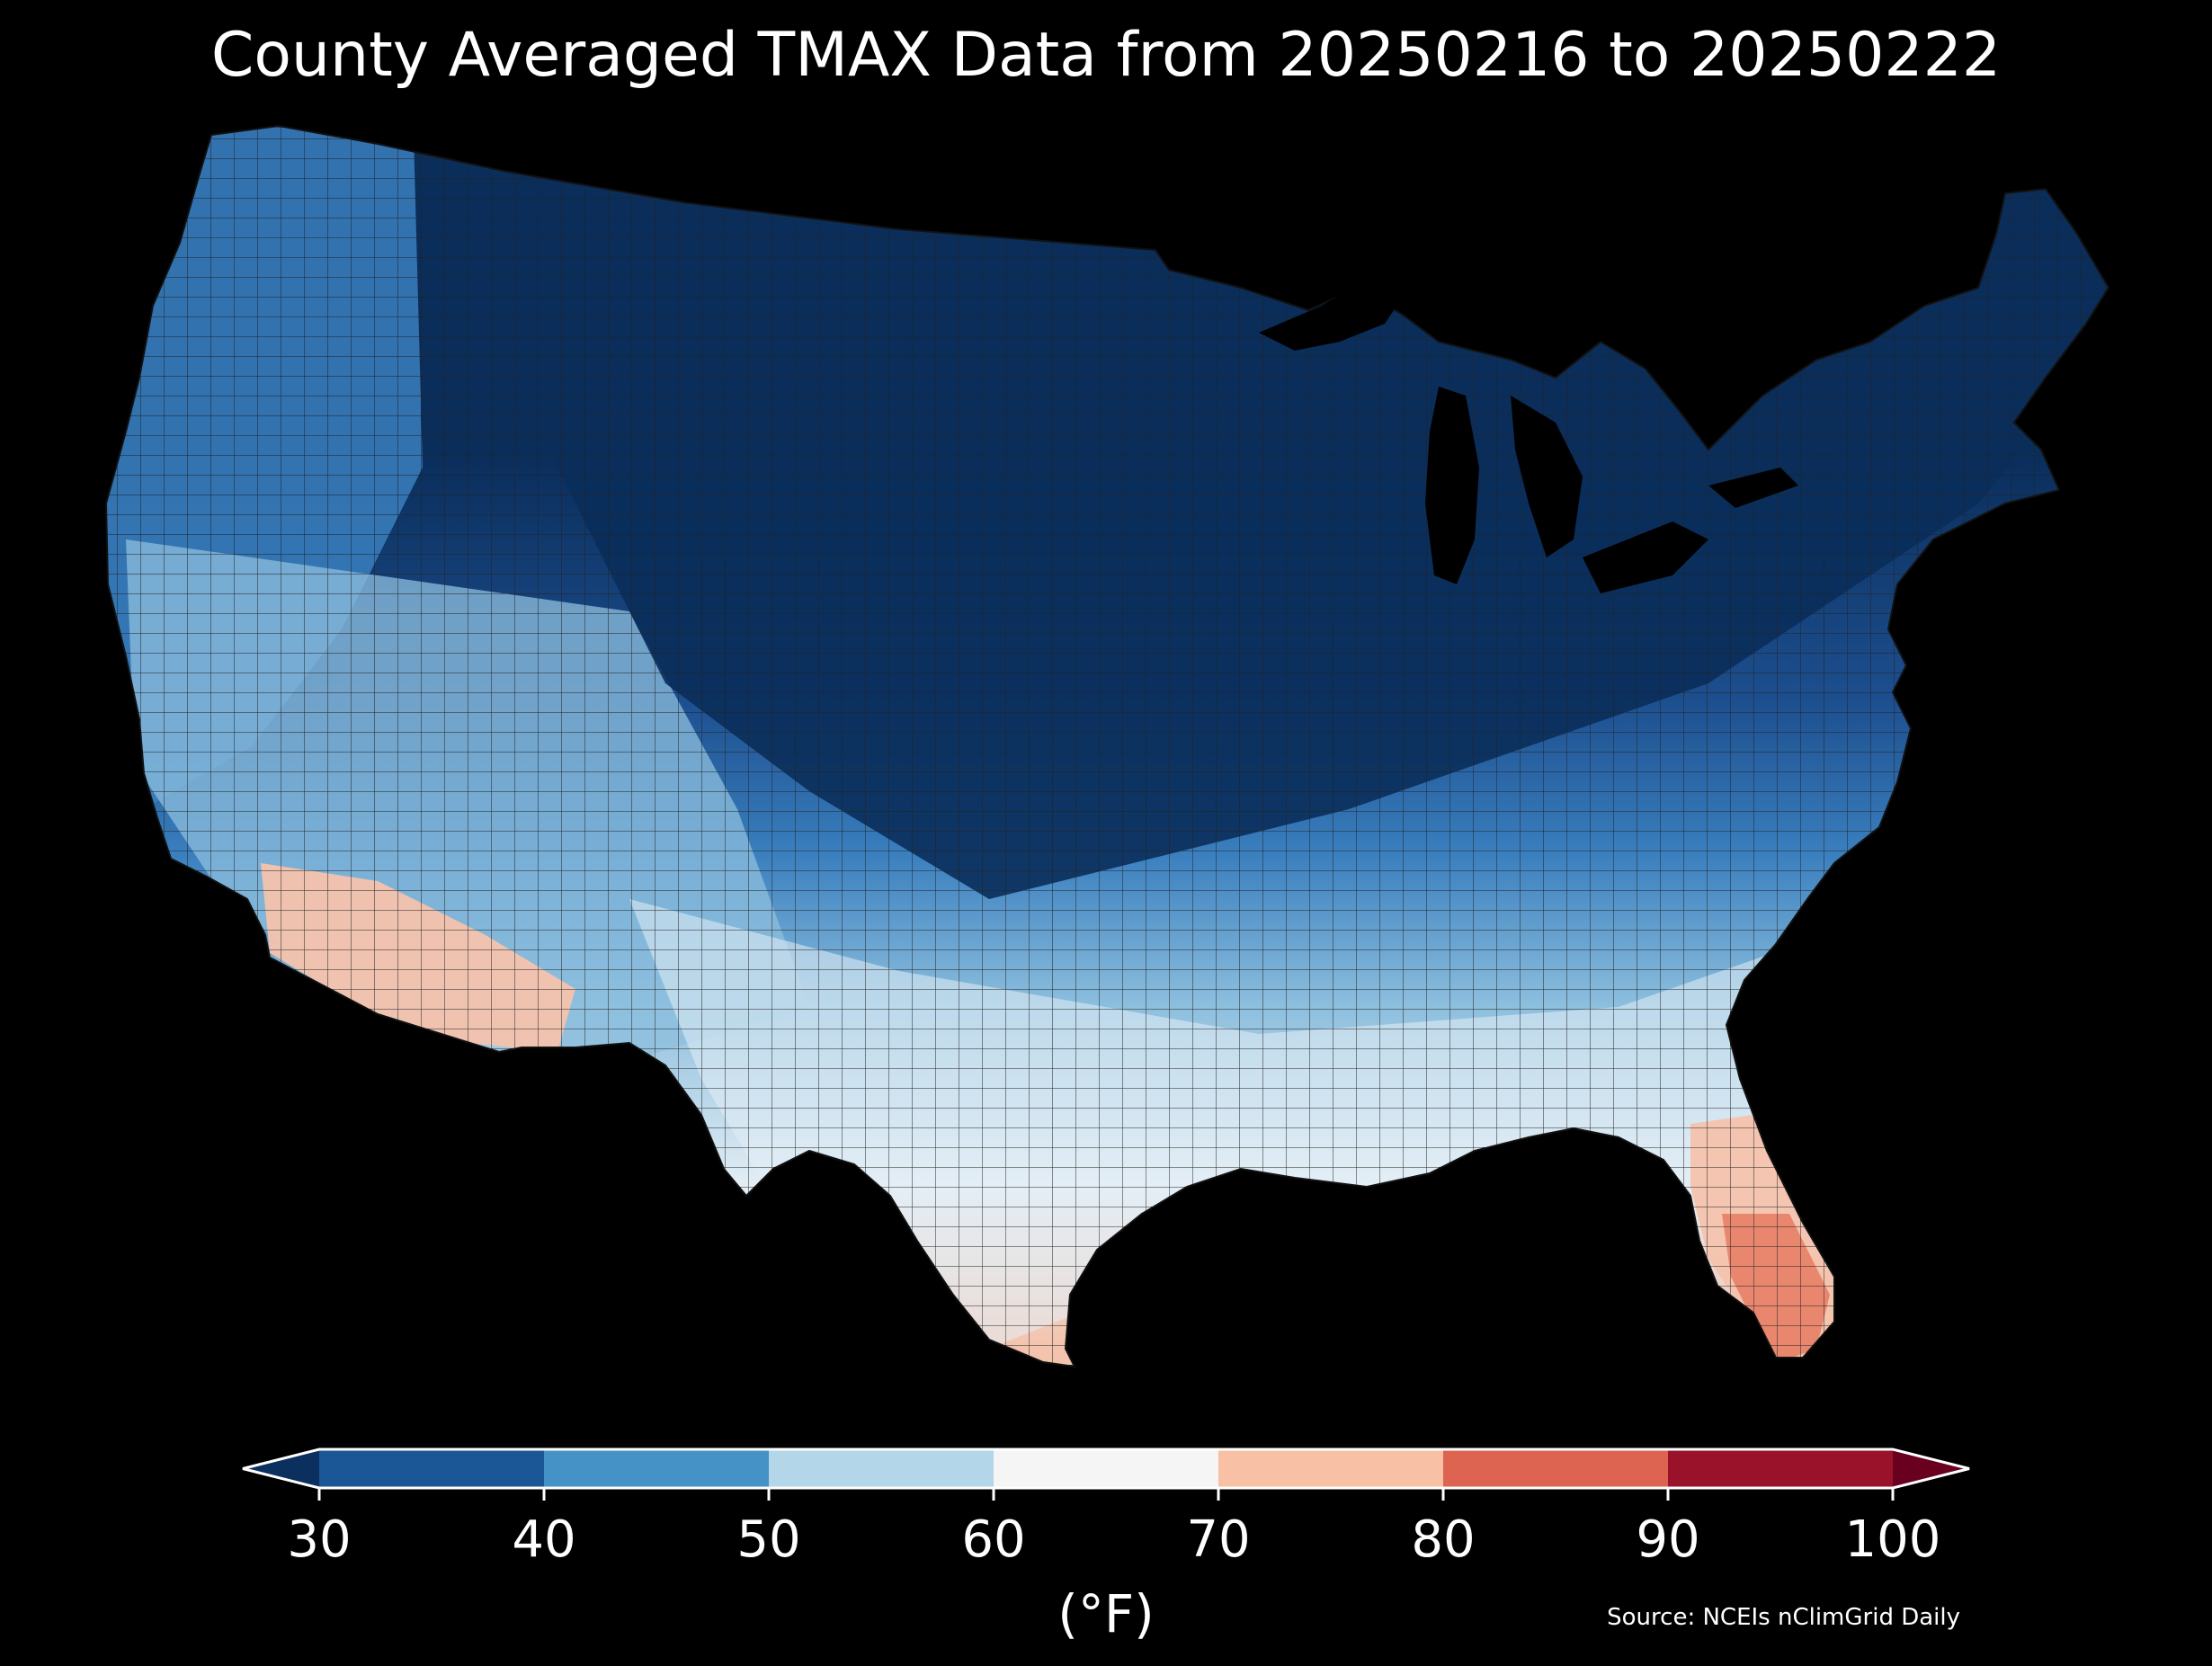 Image resolution: width=2212 pixels, height=1666 pixels. Describe the element at coordinates (319, 1540) in the screenshot. I see `colorbar-tick-label: 30` at that location.